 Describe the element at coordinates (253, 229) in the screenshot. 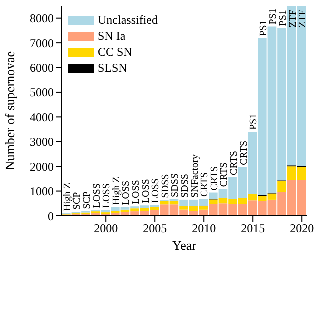

I see `x-tick-label: 2015` at that location.